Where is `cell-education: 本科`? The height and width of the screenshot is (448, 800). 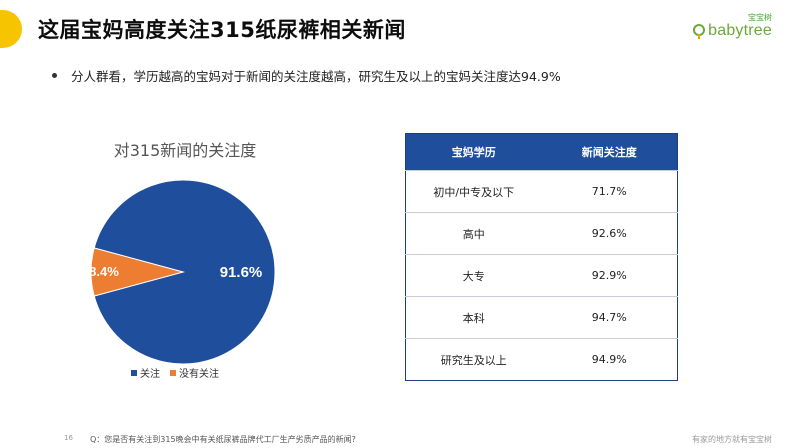 cell-education: 本科 is located at coordinates (473, 317).